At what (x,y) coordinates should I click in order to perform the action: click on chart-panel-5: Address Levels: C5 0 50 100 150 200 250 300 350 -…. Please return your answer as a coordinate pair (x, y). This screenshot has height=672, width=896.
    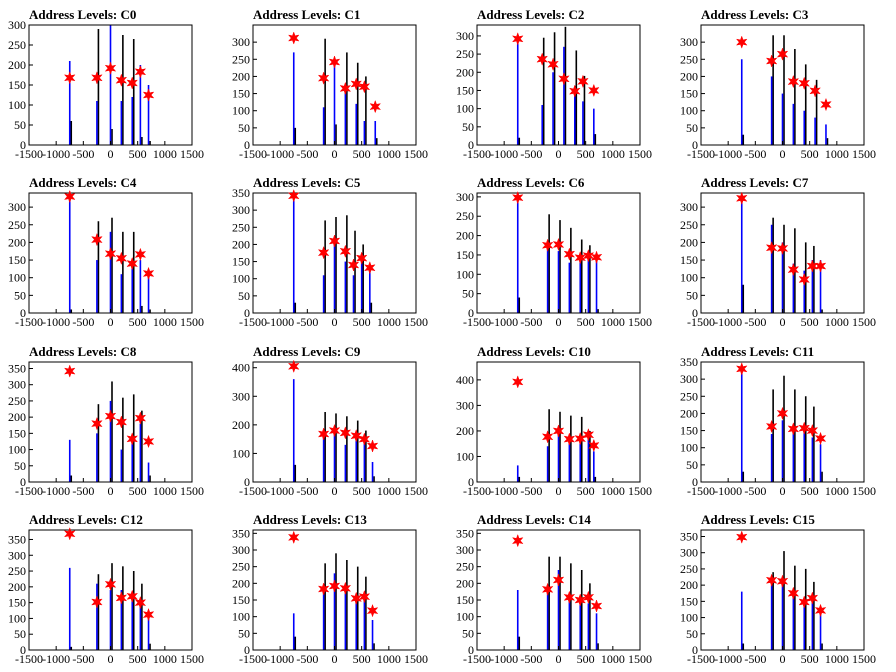
    Looking at the image, I should click on (330, 252).